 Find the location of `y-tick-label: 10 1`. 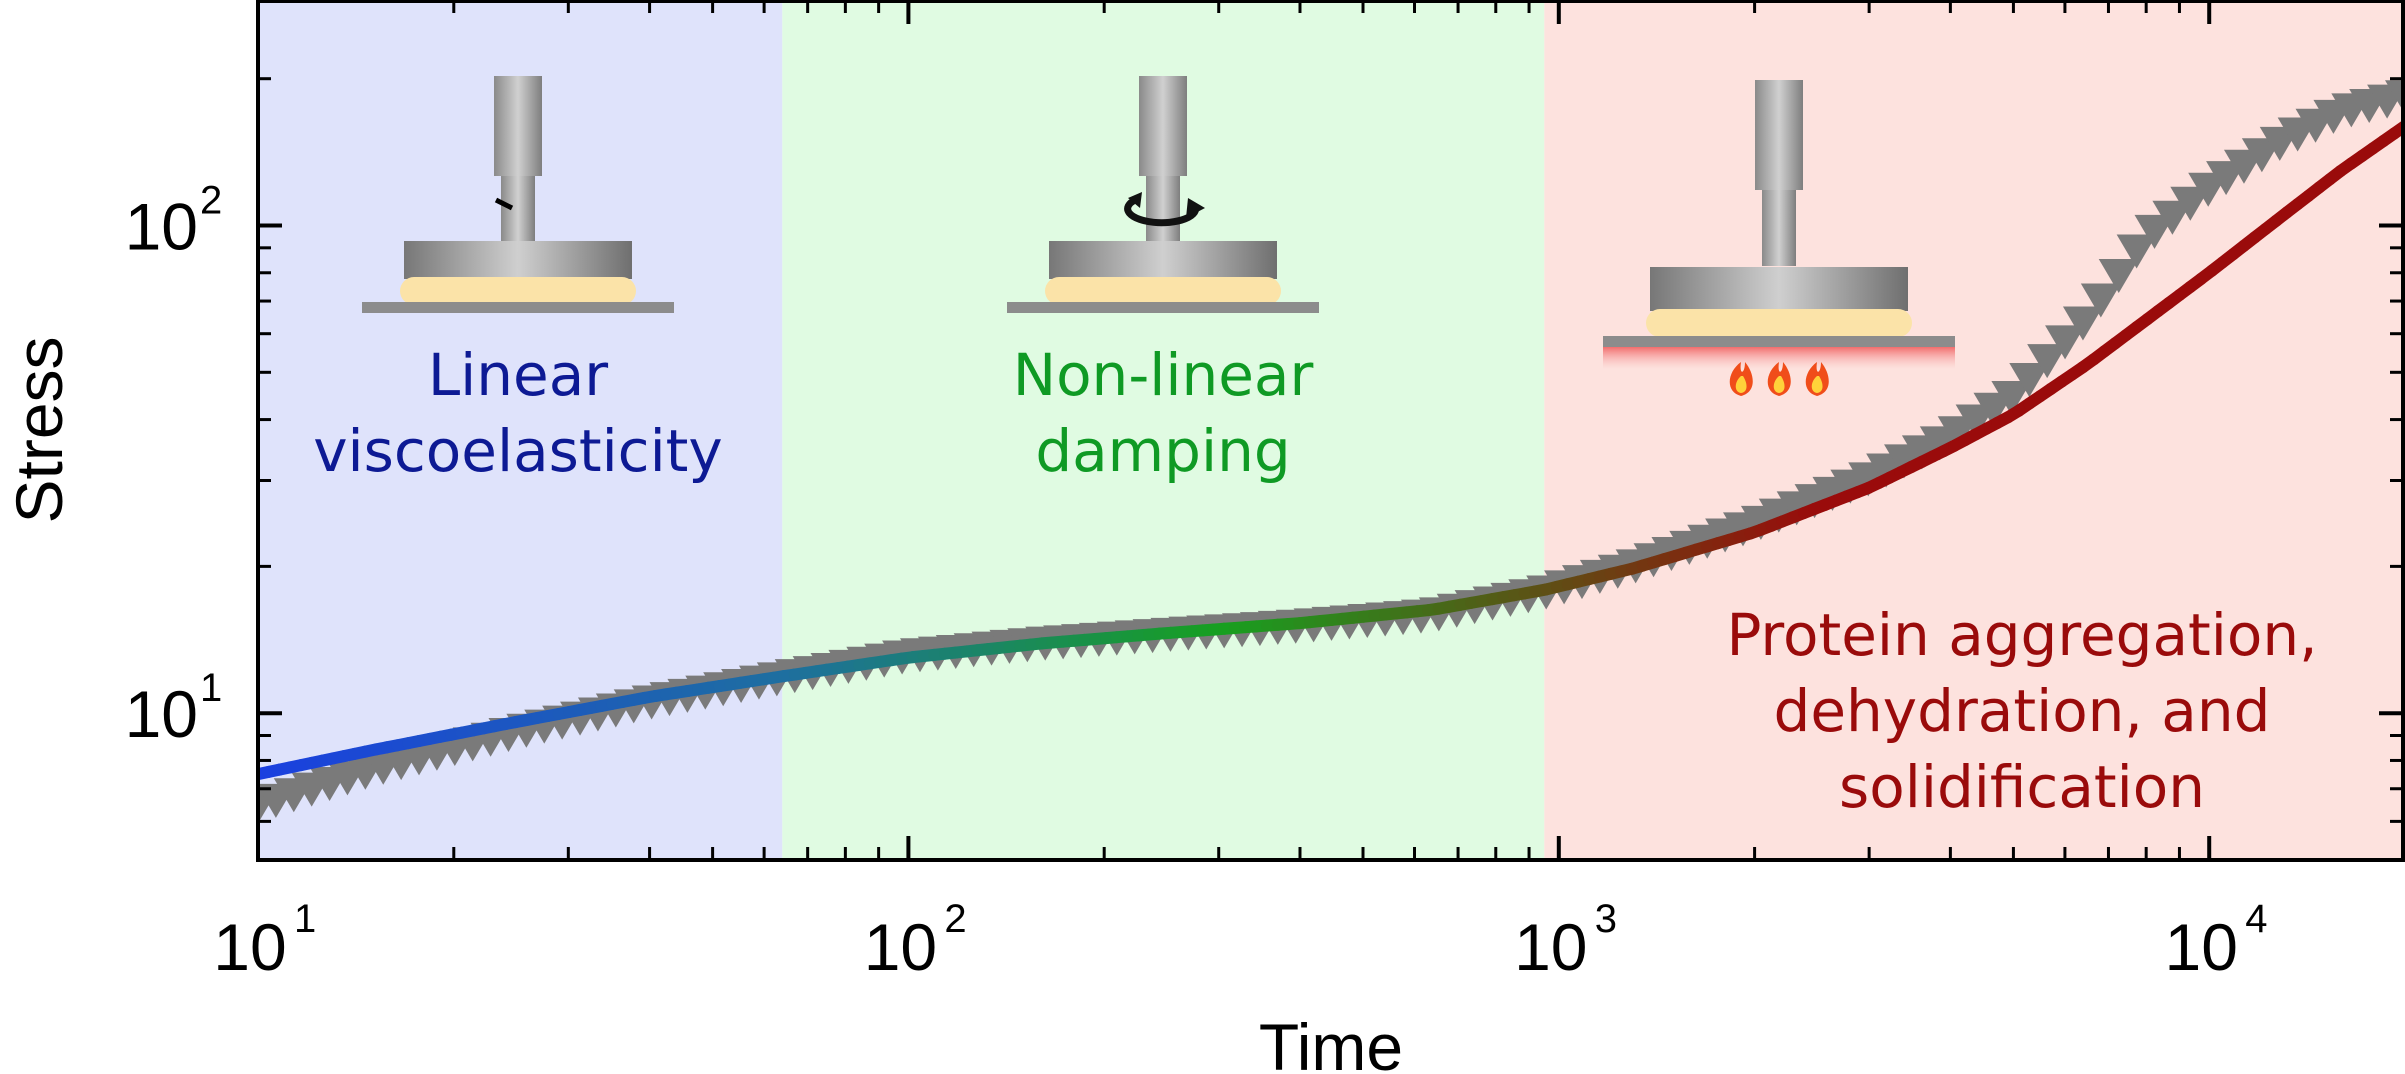

y-tick-label: 10 1 is located at coordinates (174, 708).